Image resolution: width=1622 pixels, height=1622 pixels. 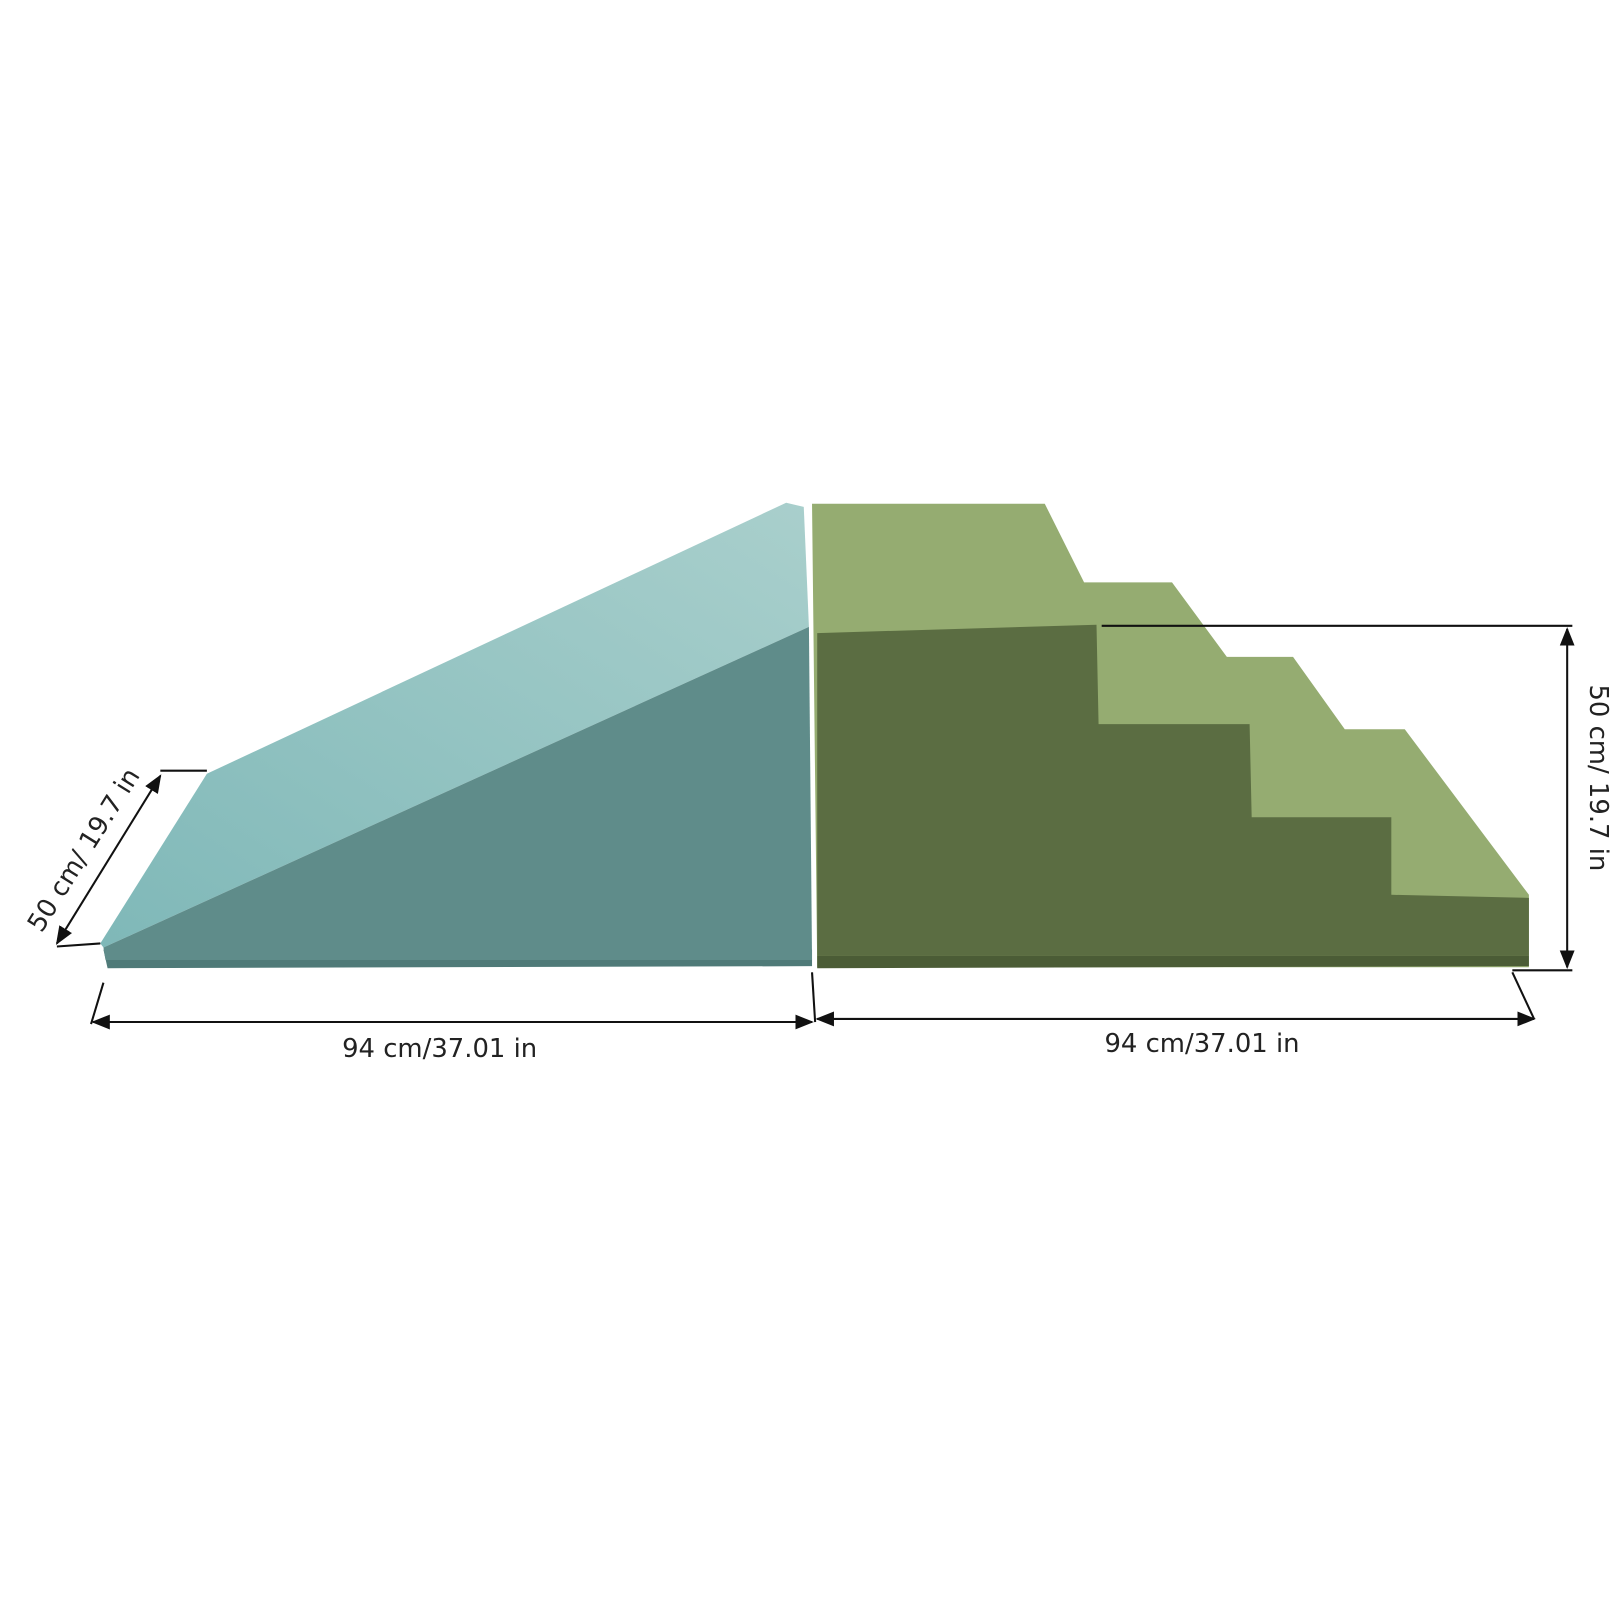 What do you see at coordinates (1598, 777) in the screenshot?
I see `height-label: 50 cm/ 19.7 in` at bounding box center [1598, 777].